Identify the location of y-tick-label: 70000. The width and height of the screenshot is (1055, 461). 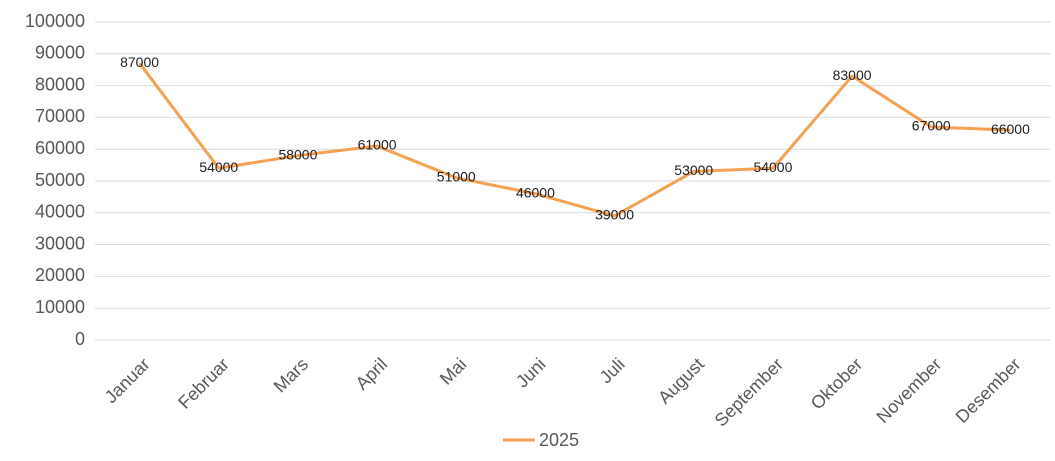
(60, 116).